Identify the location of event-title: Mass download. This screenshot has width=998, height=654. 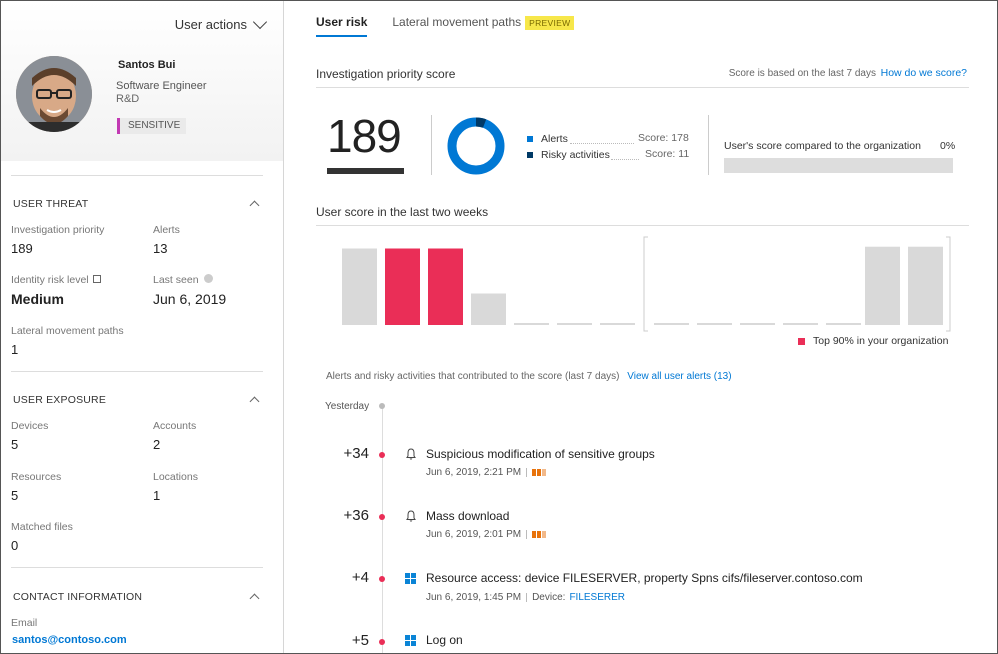
(468, 516).